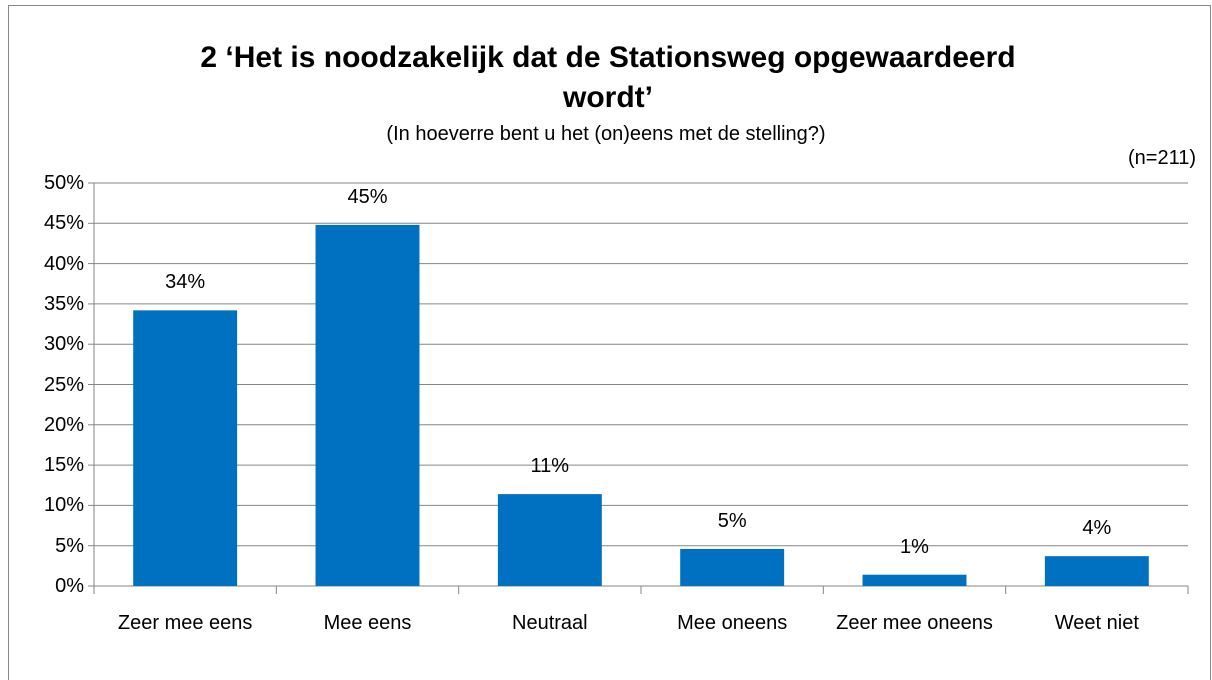 Image resolution: width=1212 pixels, height=680 pixels. What do you see at coordinates (63, 424) in the screenshot?
I see `y-tick-label: 20%` at bounding box center [63, 424].